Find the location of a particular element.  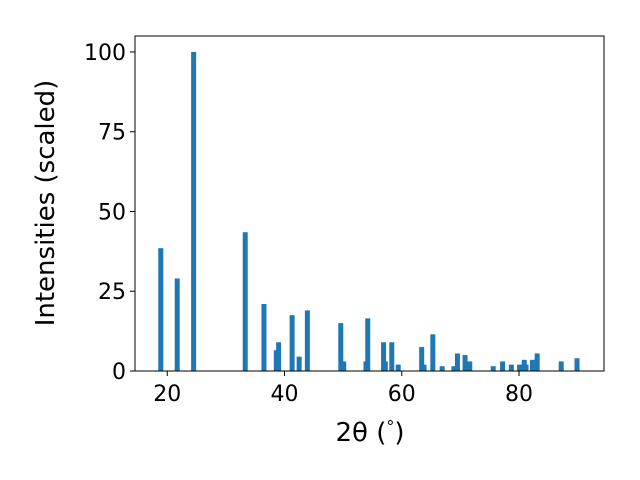

x-tick-label: 60 is located at coordinates (402, 394).